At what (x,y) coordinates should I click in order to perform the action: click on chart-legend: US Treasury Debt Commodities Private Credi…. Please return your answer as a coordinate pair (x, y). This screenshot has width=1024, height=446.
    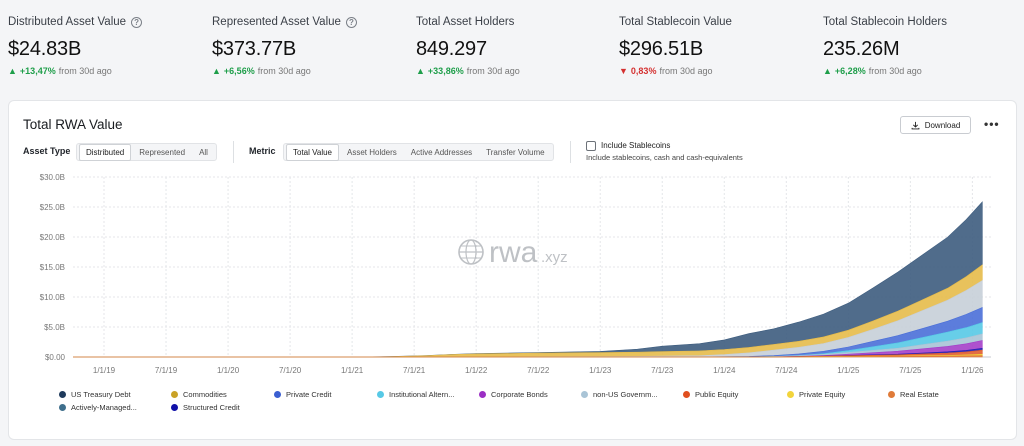
    Looking at the image, I should click on (509, 404).